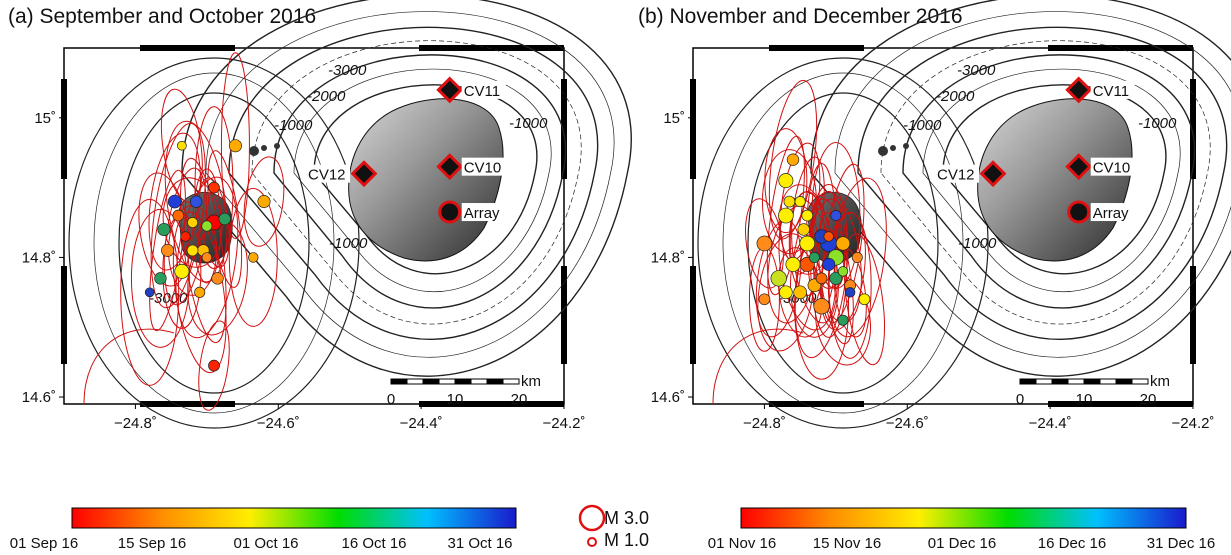 The height and width of the screenshot is (555, 1231). Describe the element at coordinates (668, 257) in the screenshot. I see `lat-tick-label: 14.8˚` at that location.